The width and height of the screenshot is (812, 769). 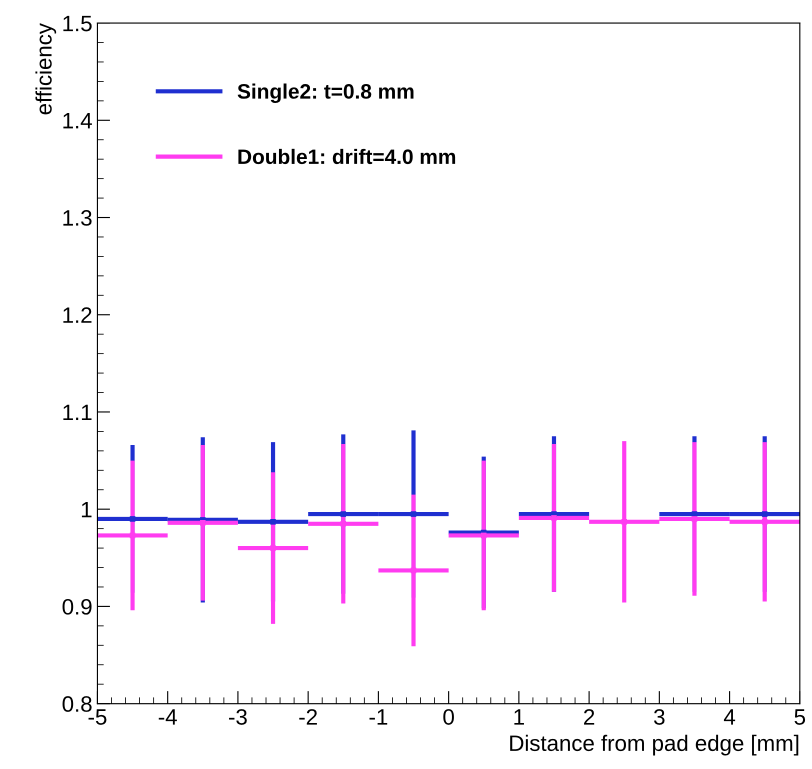 What do you see at coordinates (326, 93) in the screenshot?
I see `legend-label: Single2: t=0.8 mm` at bounding box center [326, 93].